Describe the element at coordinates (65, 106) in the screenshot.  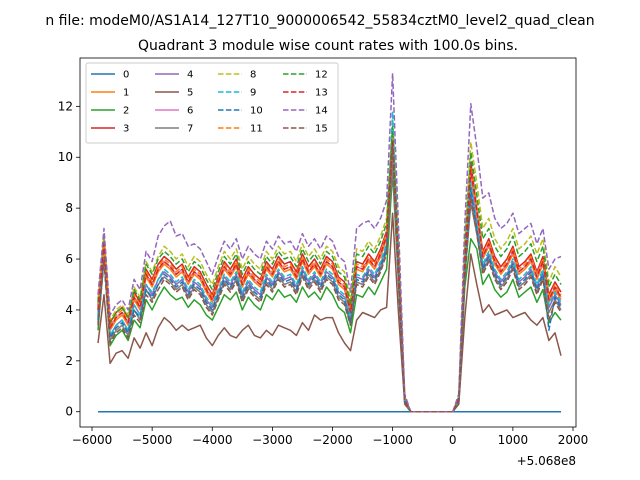
I see `y-tick-label: 12` at that location.